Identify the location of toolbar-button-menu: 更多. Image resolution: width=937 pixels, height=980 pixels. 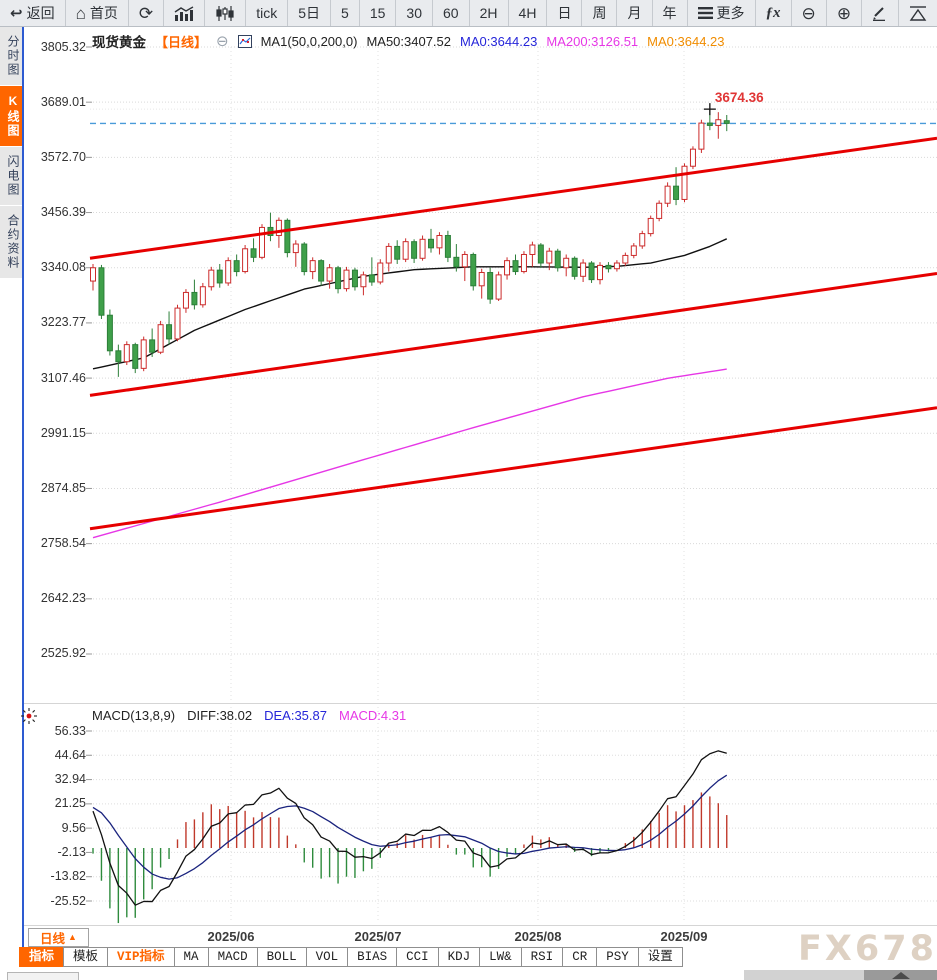
(722, 13).